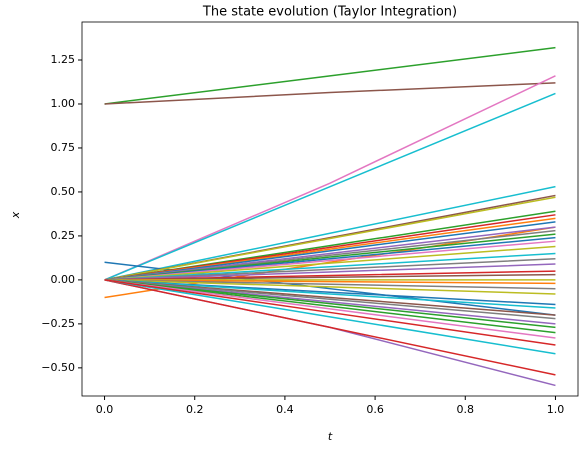 This screenshot has height=453, width=587. I want to click on x-tick-label: 1.0, so click(556, 409).